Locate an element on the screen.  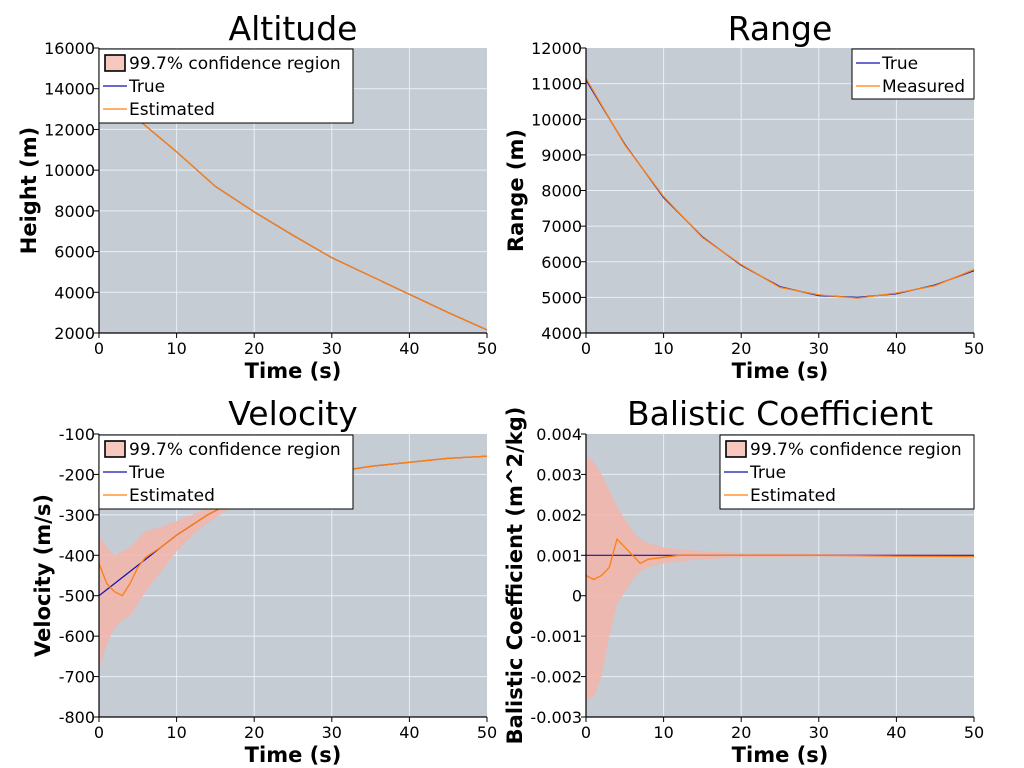
y-axis-label: Range (m) is located at coordinates (516, 190).